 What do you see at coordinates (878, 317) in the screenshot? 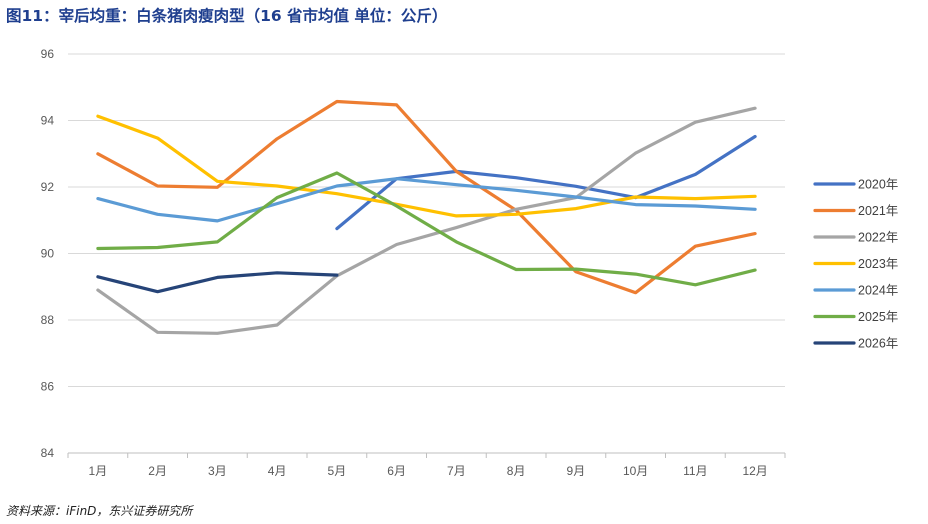
I see `legend-label: 2025年` at bounding box center [878, 317].